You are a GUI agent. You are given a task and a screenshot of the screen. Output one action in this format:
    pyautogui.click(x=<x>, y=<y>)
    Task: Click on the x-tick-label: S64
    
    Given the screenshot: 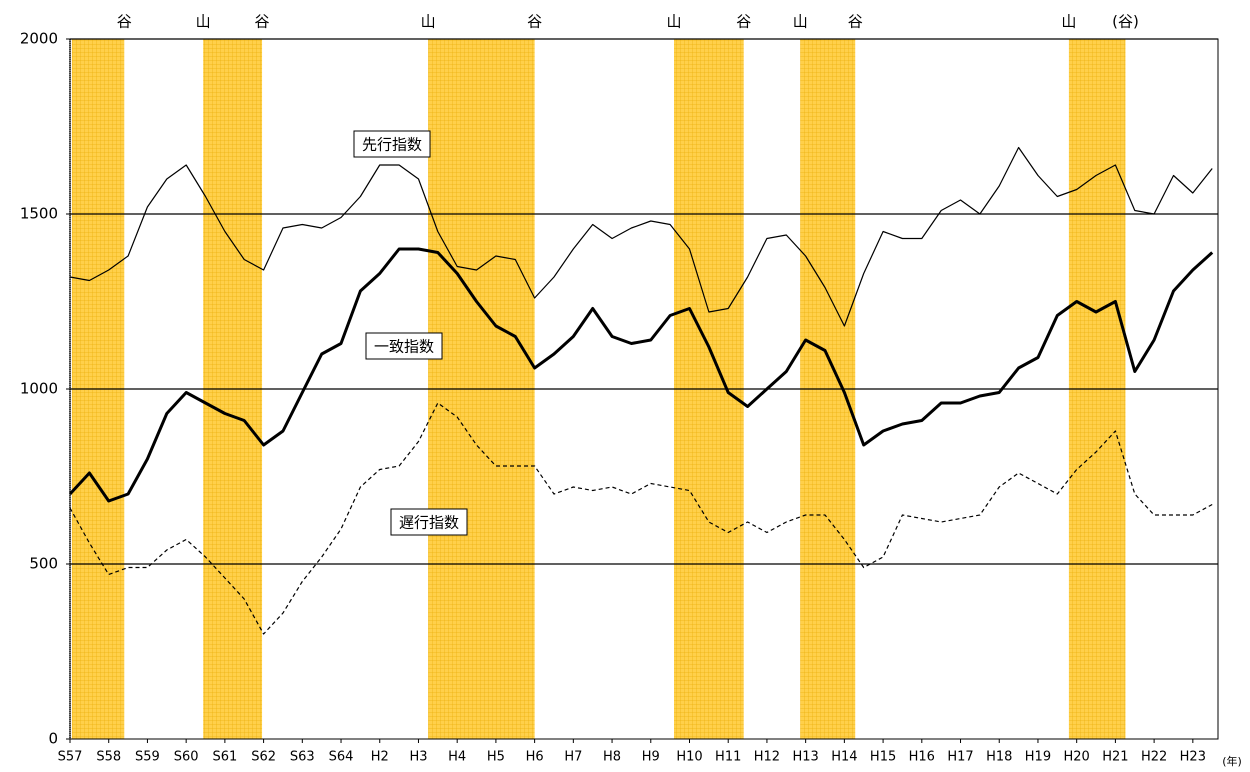 What is the action you would take?
    pyautogui.click(x=341, y=757)
    